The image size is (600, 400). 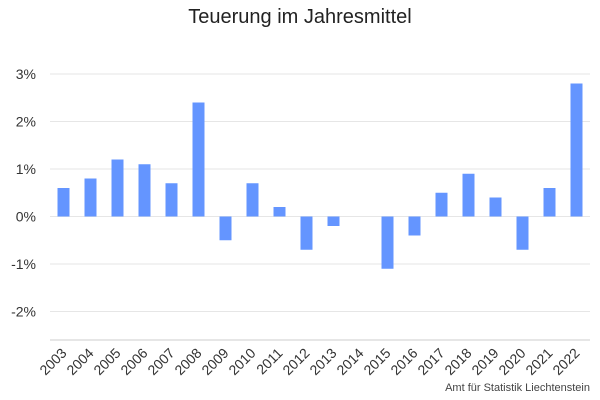 What do you see at coordinates (306, 233) in the screenshot?
I see `bar-2012` at bounding box center [306, 233].